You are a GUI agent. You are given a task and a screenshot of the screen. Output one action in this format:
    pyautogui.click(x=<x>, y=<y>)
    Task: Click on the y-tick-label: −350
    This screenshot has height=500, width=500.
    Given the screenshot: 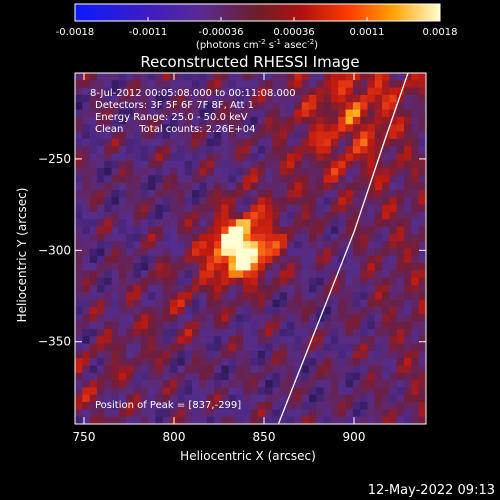 What is the action you would take?
    pyautogui.click(x=54, y=342)
    